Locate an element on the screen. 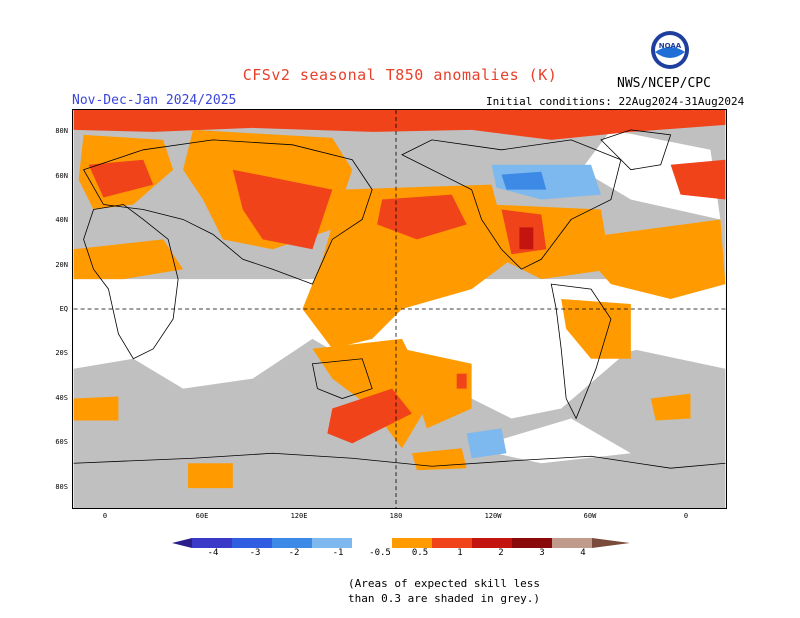  legend-label: 4 is located at coordinates (583, 553).